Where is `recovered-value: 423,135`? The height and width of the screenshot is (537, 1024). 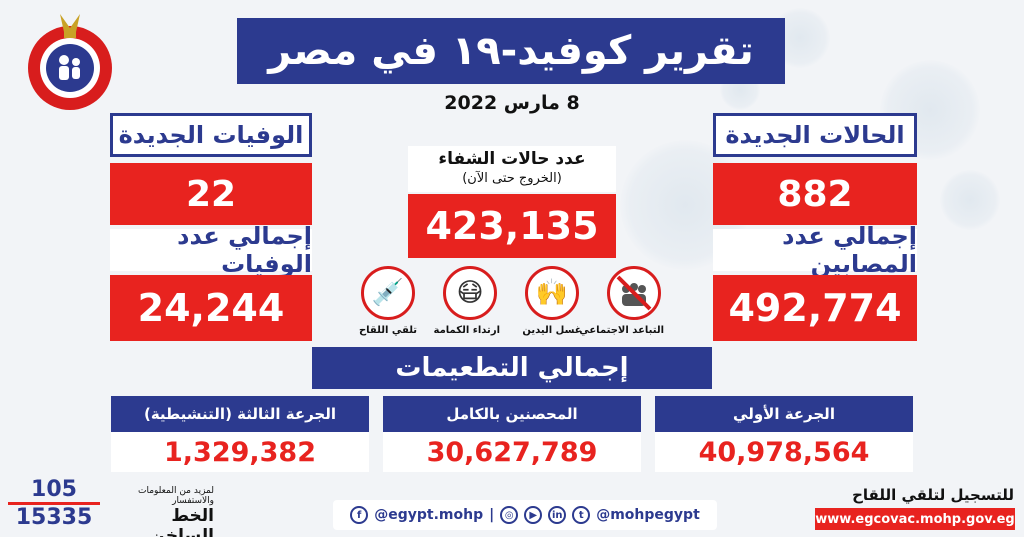 recovered-value: 423,135 is located at coordinates (512, 226).